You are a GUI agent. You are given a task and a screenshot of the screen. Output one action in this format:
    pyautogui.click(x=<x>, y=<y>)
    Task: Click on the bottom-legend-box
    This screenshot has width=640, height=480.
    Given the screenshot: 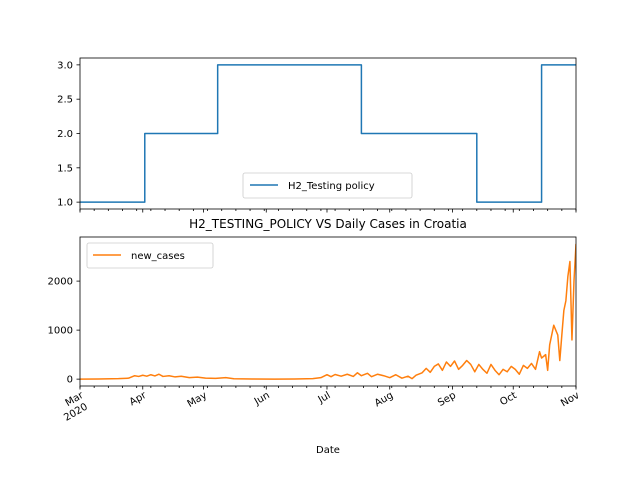 What is the action you would take?
    pyautogui.click(x=150, y=255)
    